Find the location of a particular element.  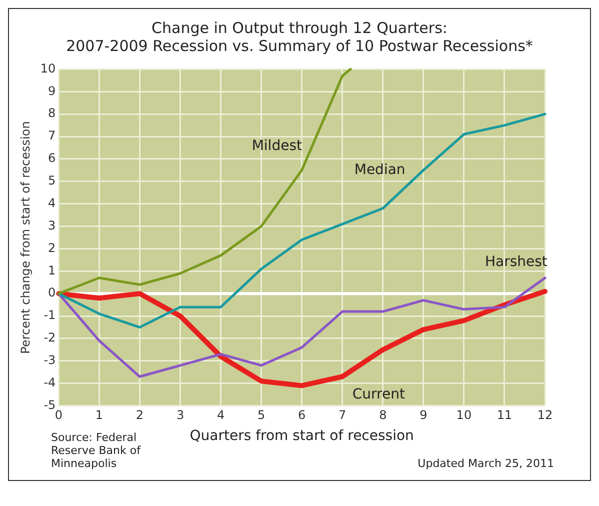

x-tick-label: 9 is located at coordinates (424, 415).